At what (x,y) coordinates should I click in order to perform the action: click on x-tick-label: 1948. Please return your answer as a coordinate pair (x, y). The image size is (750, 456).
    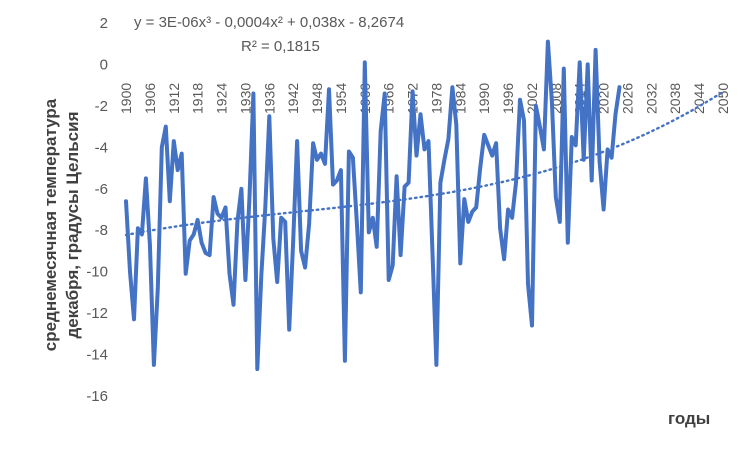
    Looking at the image, I should click on (317, 98).